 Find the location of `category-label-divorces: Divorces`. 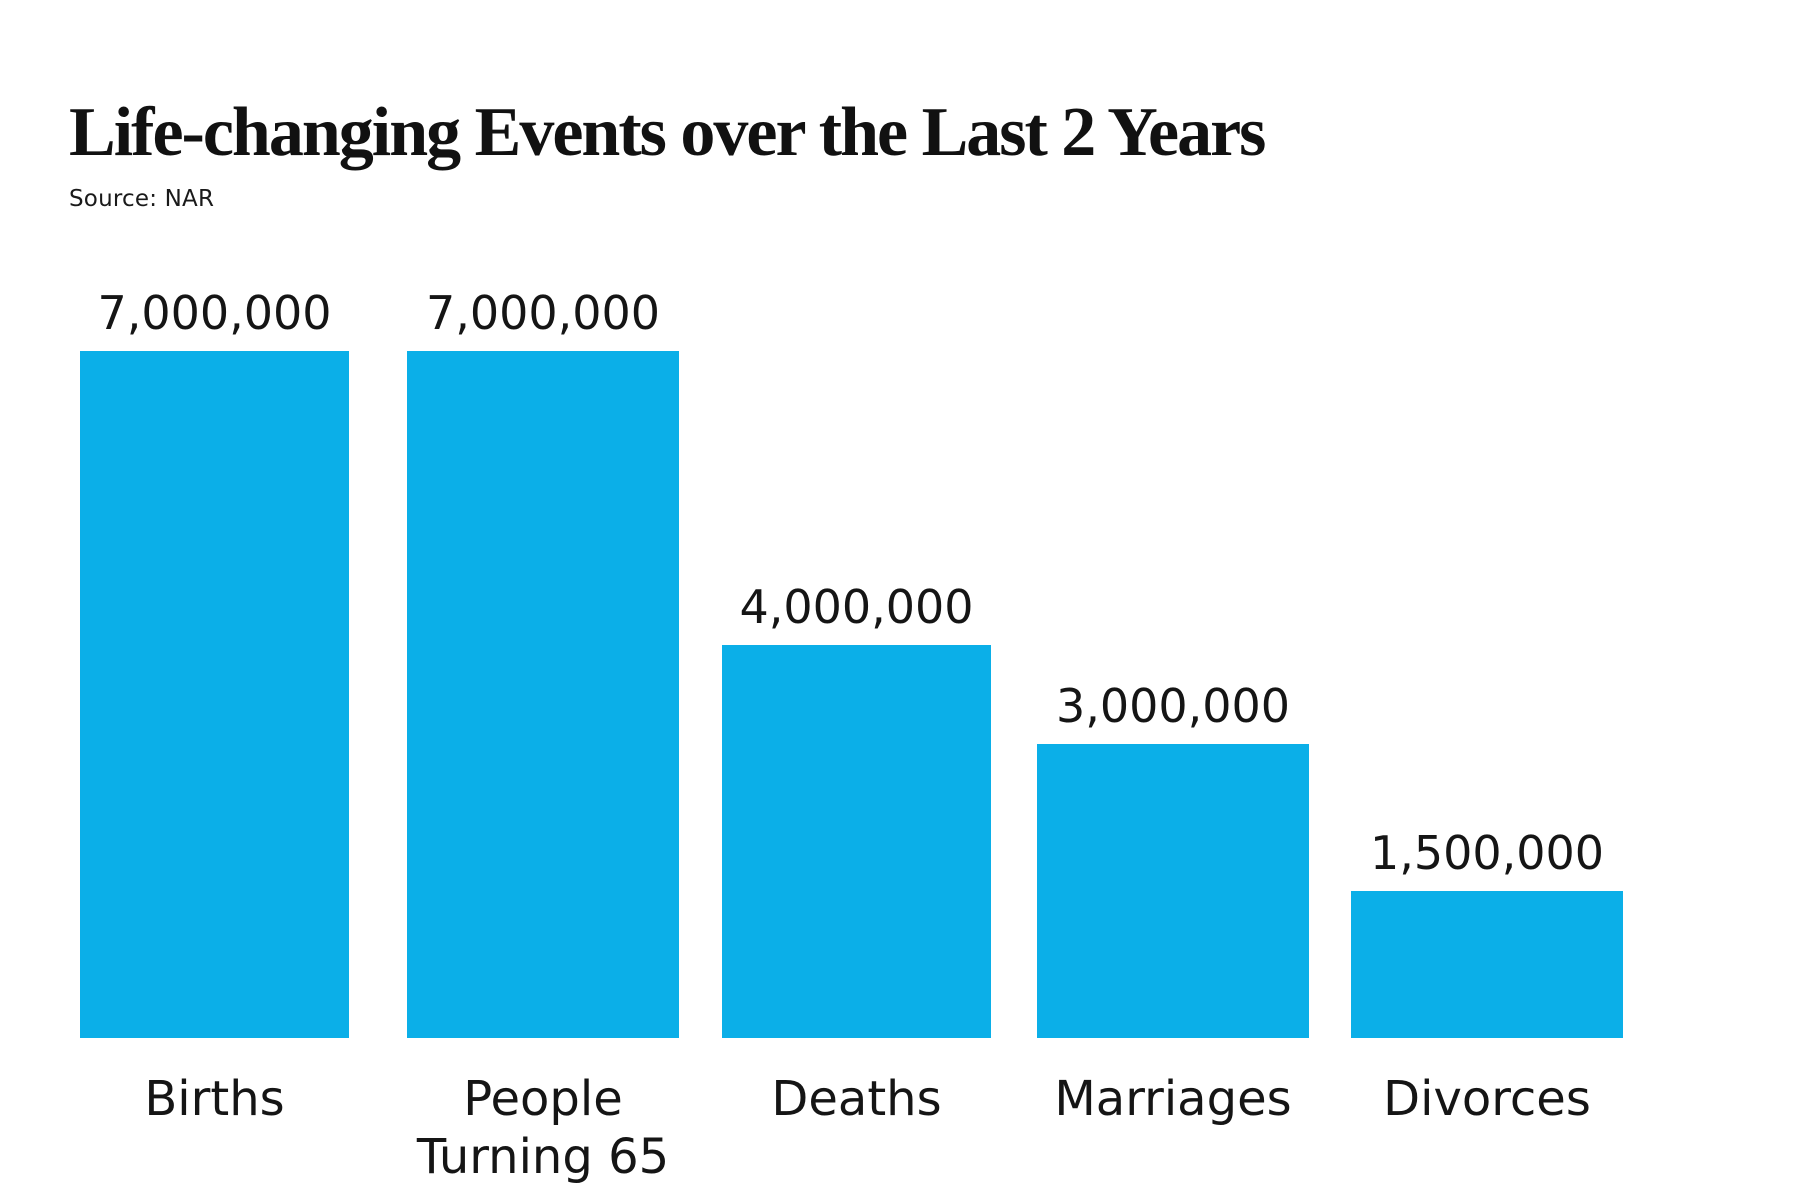

category-label-divorces: Divorces is located at coordinates (1487, 1099).